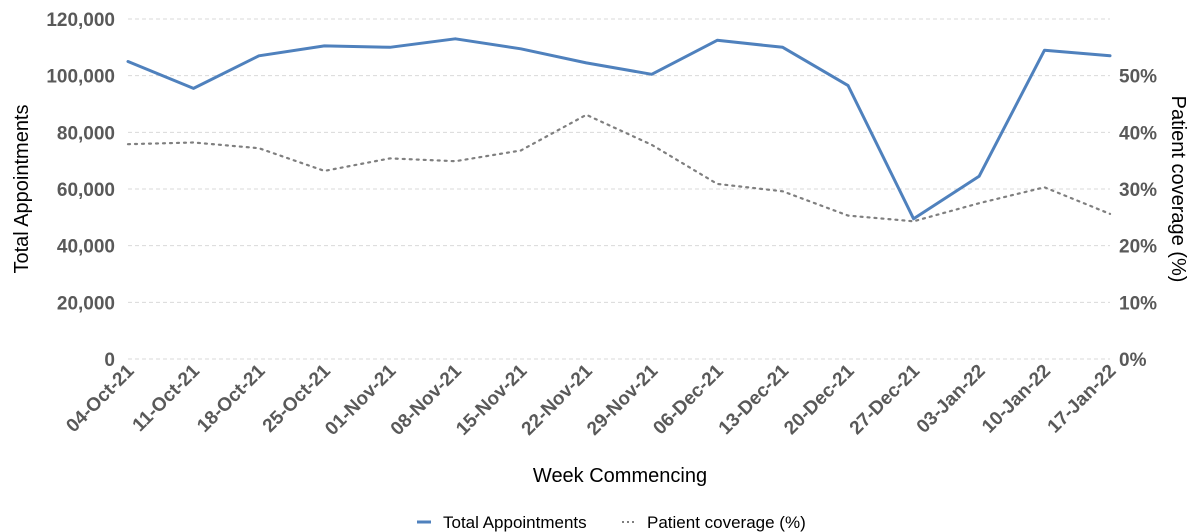  Describe the element at coordinates (1016, 399) in the screenshot. I see `x-tick-label: 10-Jan-22` at that location.